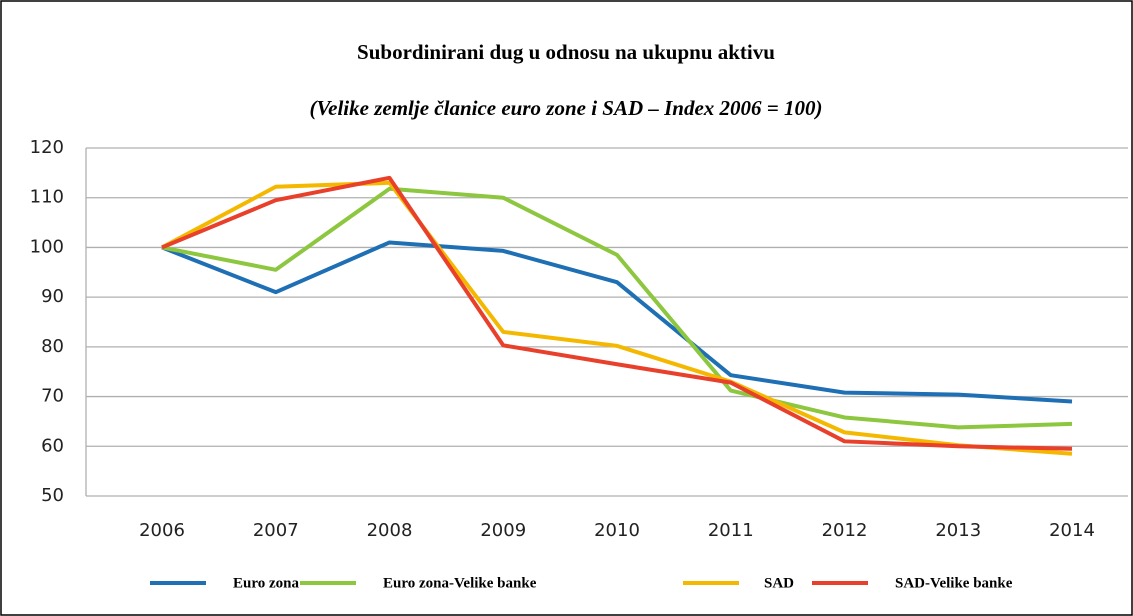 The image size is (1133, 616). Describe the element at coordinates (503, 530) in the screenshot. I see `x-tick-label: 2009` at that location.